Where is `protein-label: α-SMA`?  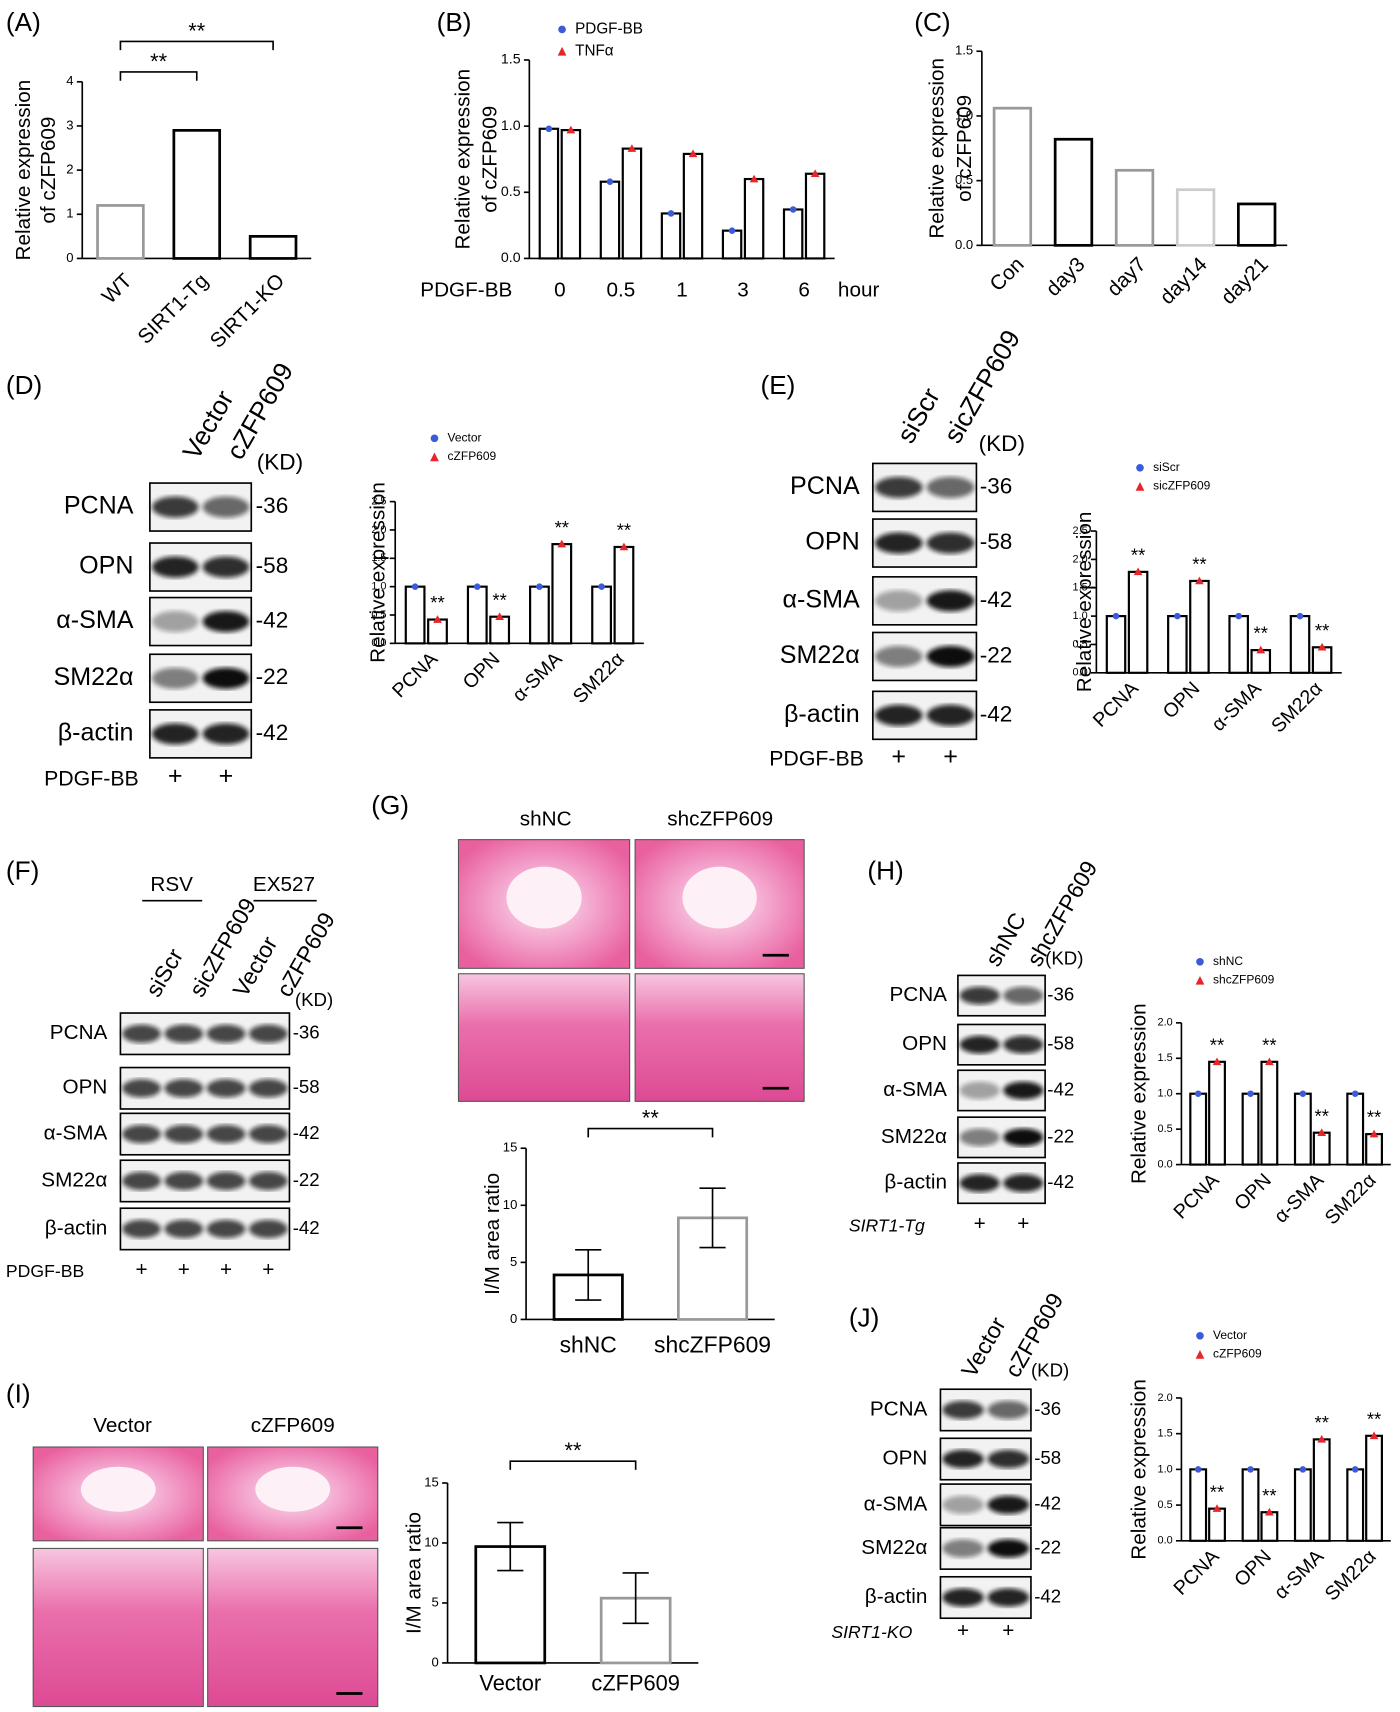 protein-label: α-SMA is located at coordinates (915, 1089).